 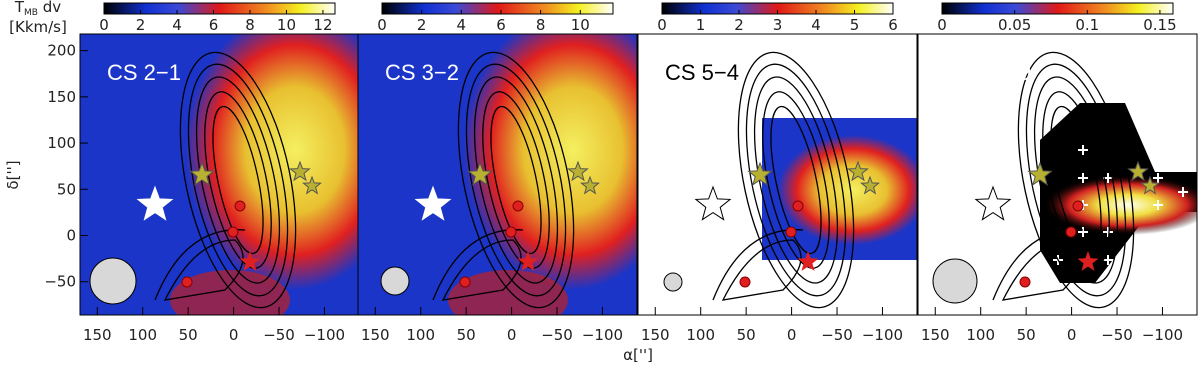 What do you see at coordinates (66, 189) in the screenshot?
I see `y-tick-label: 50` at bounding box center [66, 189].